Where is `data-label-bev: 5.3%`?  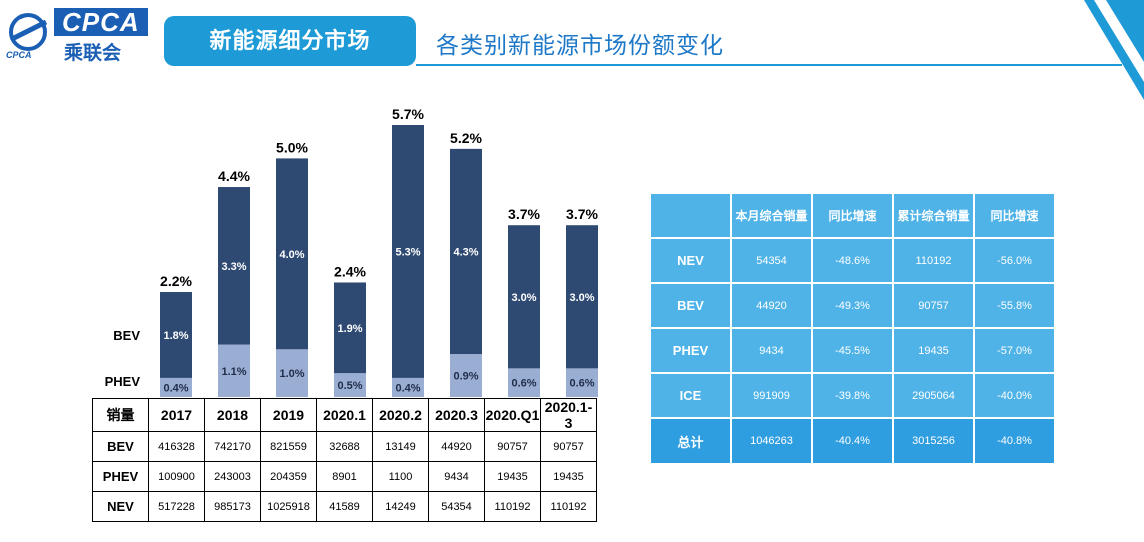
data-label-bev: 5.3% is located at coordinates (407, 252).